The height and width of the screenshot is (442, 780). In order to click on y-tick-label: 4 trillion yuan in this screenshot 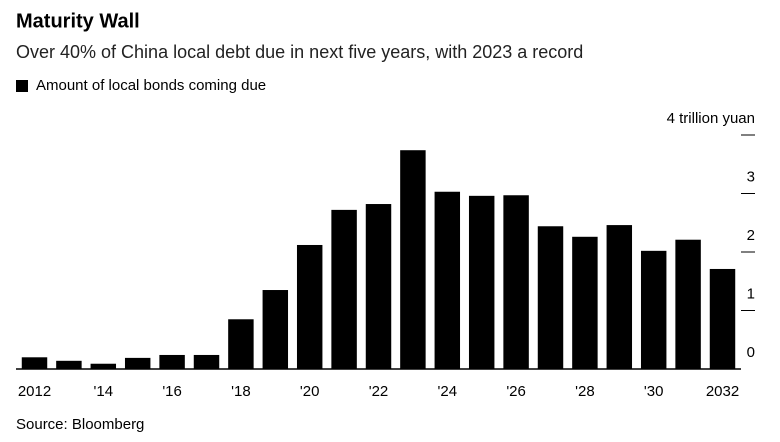, I will do `click(711, 118)`.